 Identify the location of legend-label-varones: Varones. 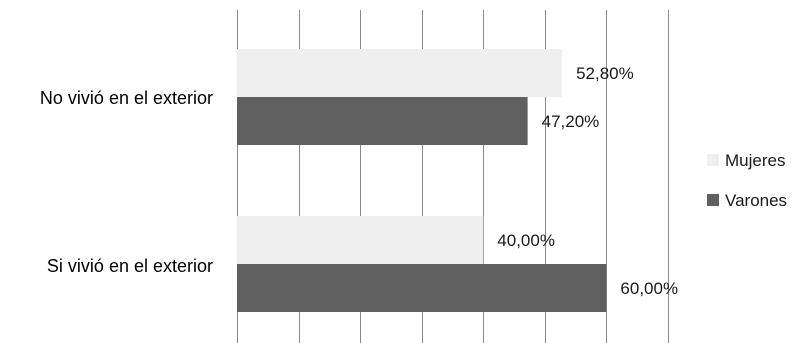
(756, 200).